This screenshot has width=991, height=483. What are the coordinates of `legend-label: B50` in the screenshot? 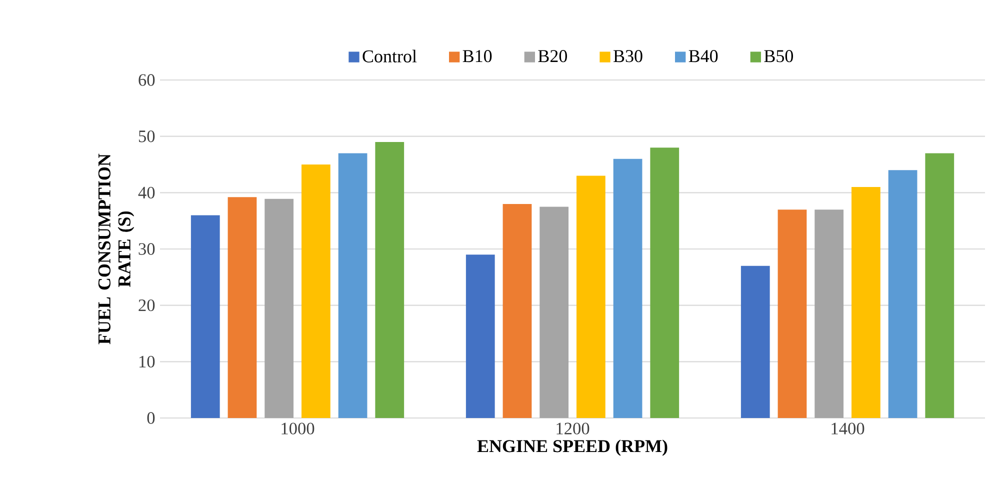 It's located at (779, 56).